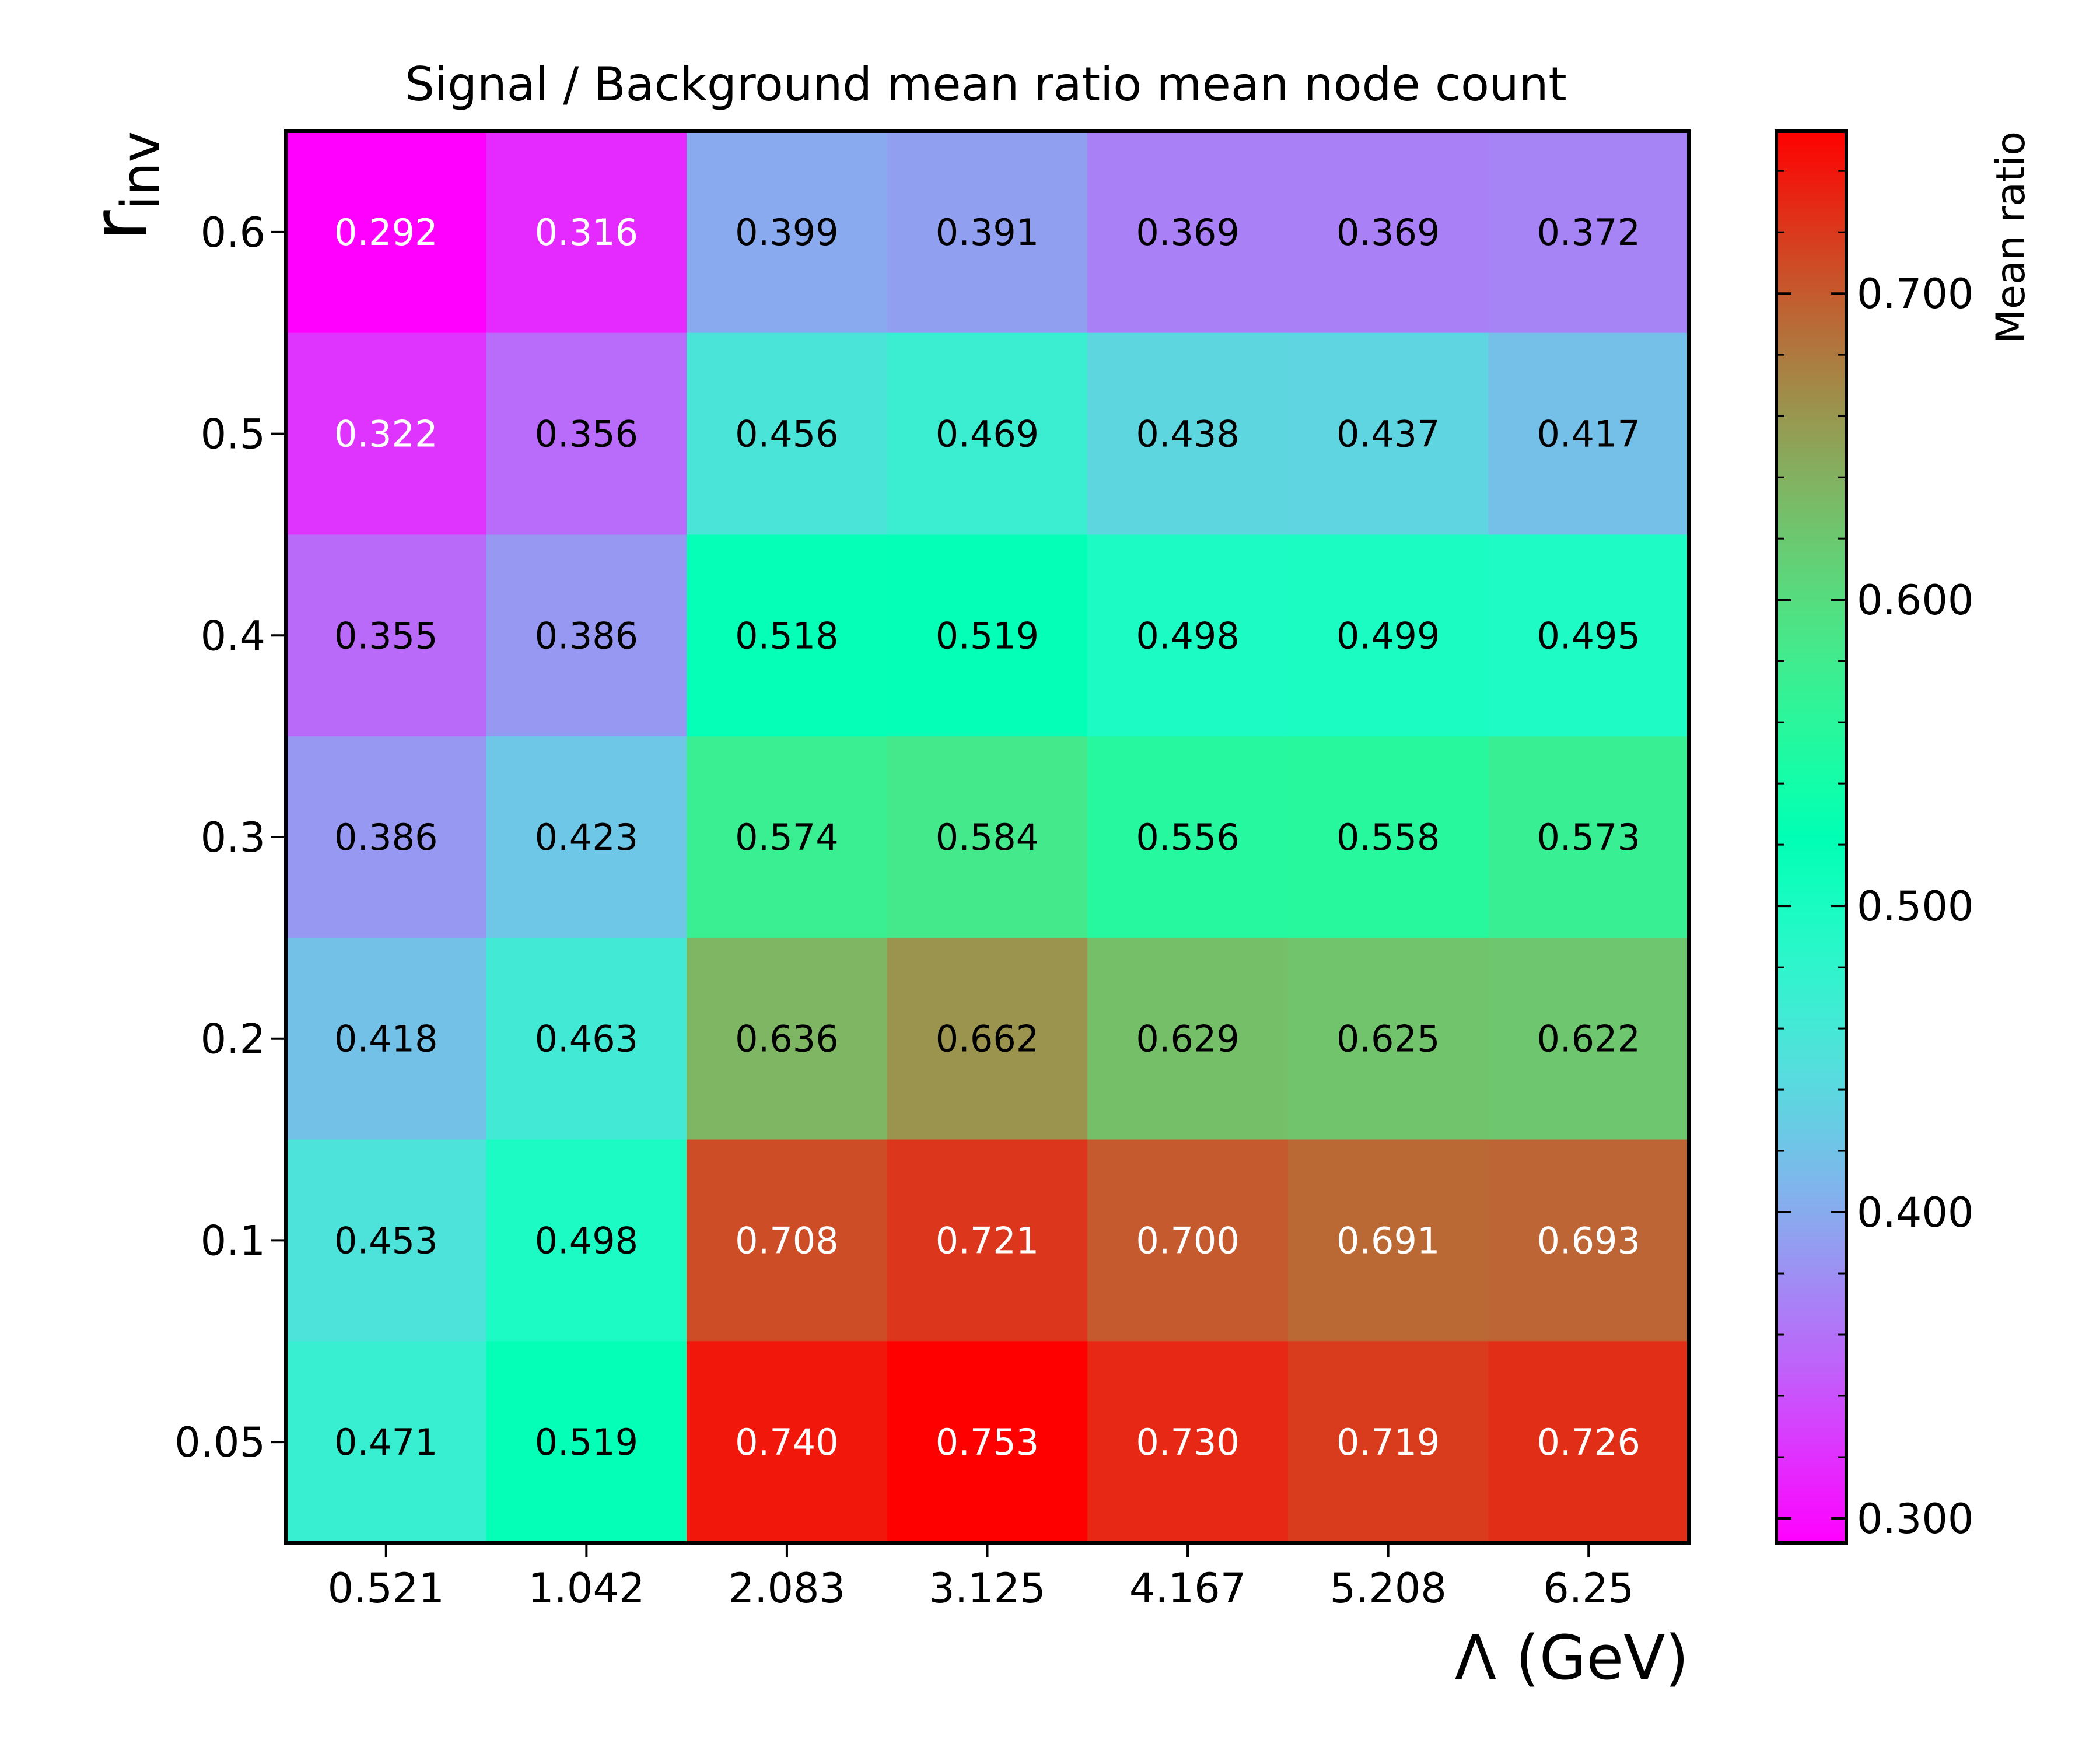 The width and height of the screenshot is (2100, 1750). I want to click on cell-value-label: 0.518, so click(787, 635).